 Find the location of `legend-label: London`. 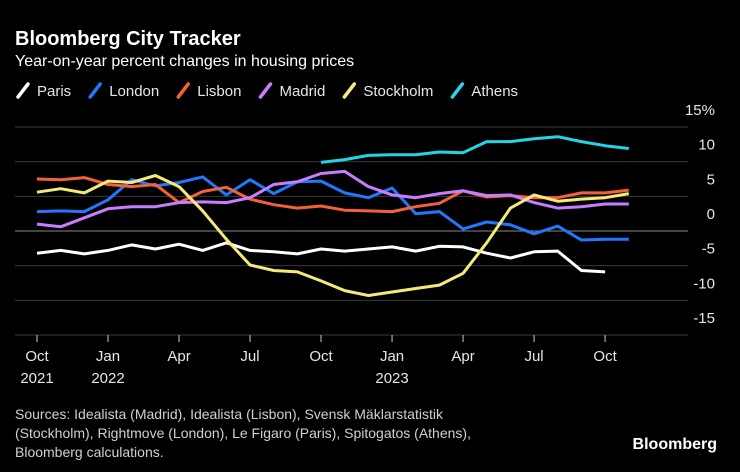

legend-label: London is located at coordinates (134, 91).